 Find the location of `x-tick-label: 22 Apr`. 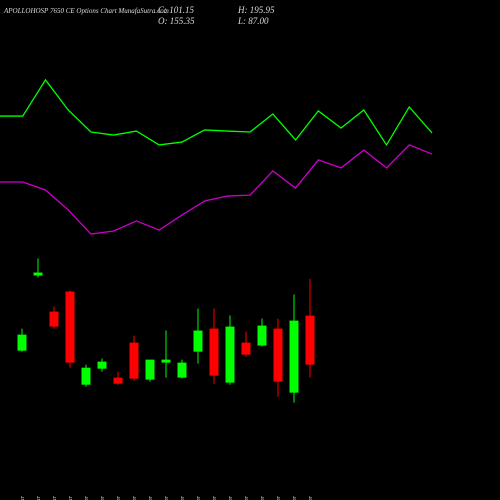

x-tick-label: 22 Apr is located at coordinates (279, 497).